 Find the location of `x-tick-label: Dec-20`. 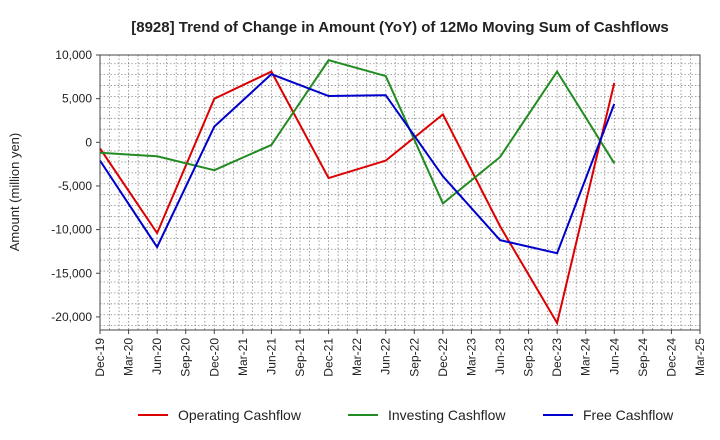

x-tick-label: Dec-20 is located at coordinates (214, 357).